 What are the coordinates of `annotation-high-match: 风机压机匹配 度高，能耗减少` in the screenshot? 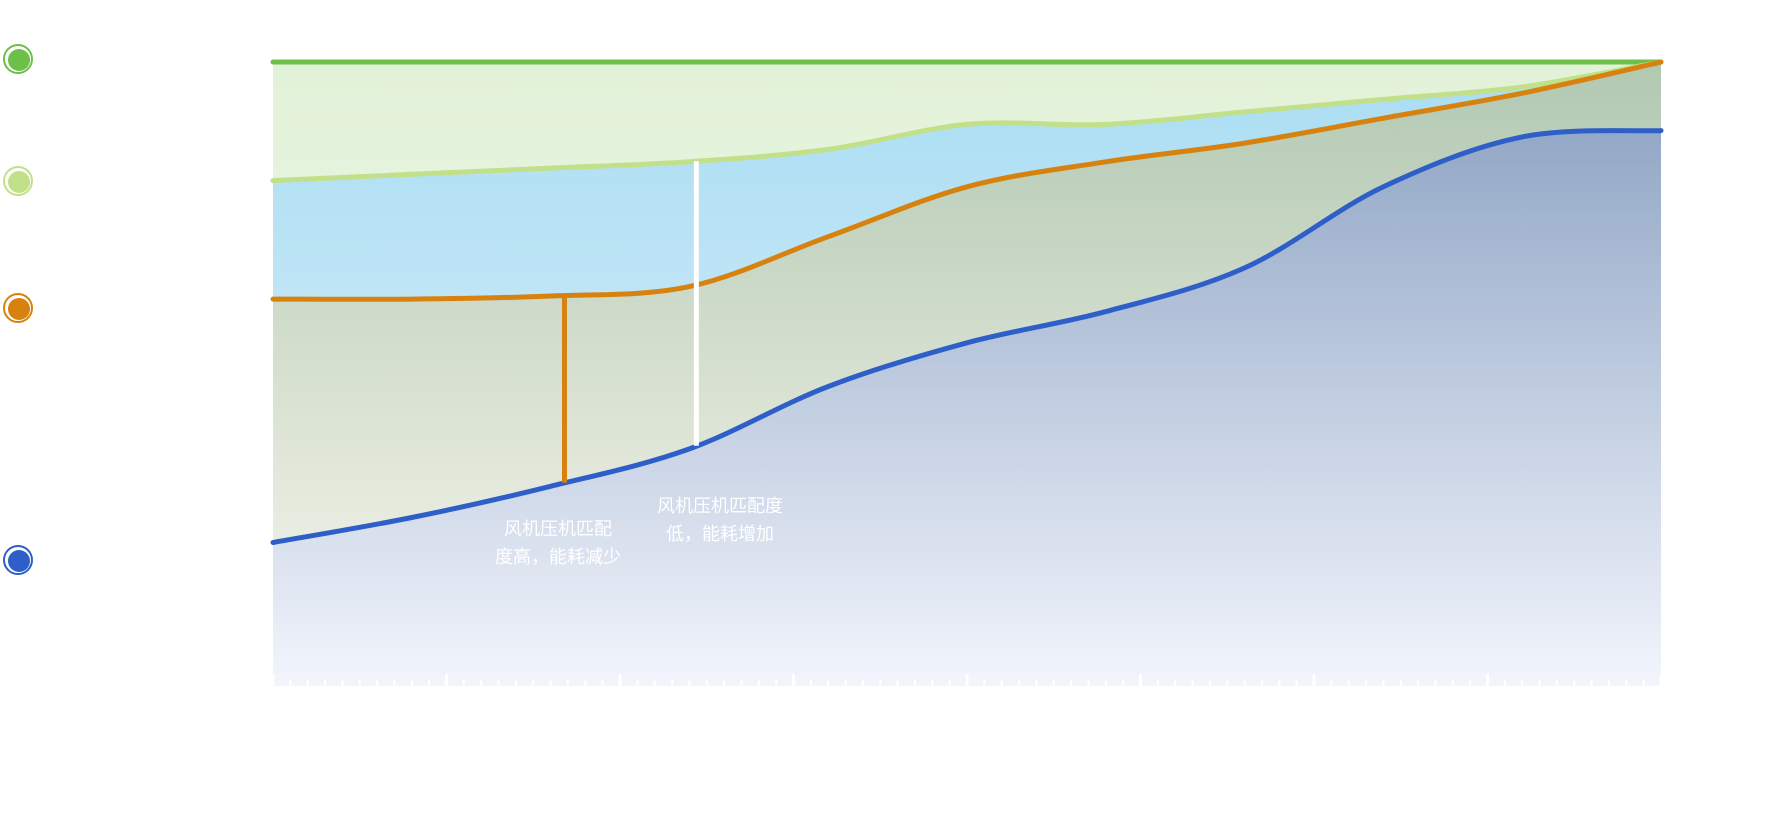 It's located at (558, 544).